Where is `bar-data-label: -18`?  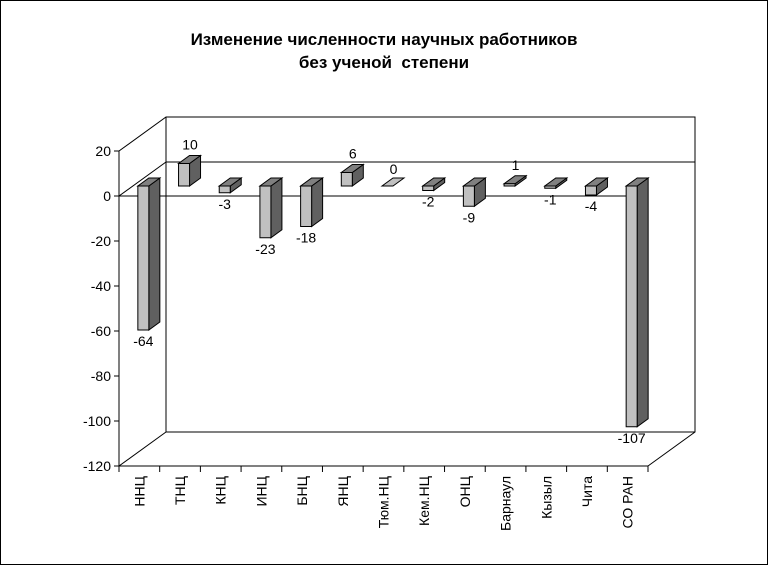 bar-data-label: -18 is located at coordinates (306, 238).